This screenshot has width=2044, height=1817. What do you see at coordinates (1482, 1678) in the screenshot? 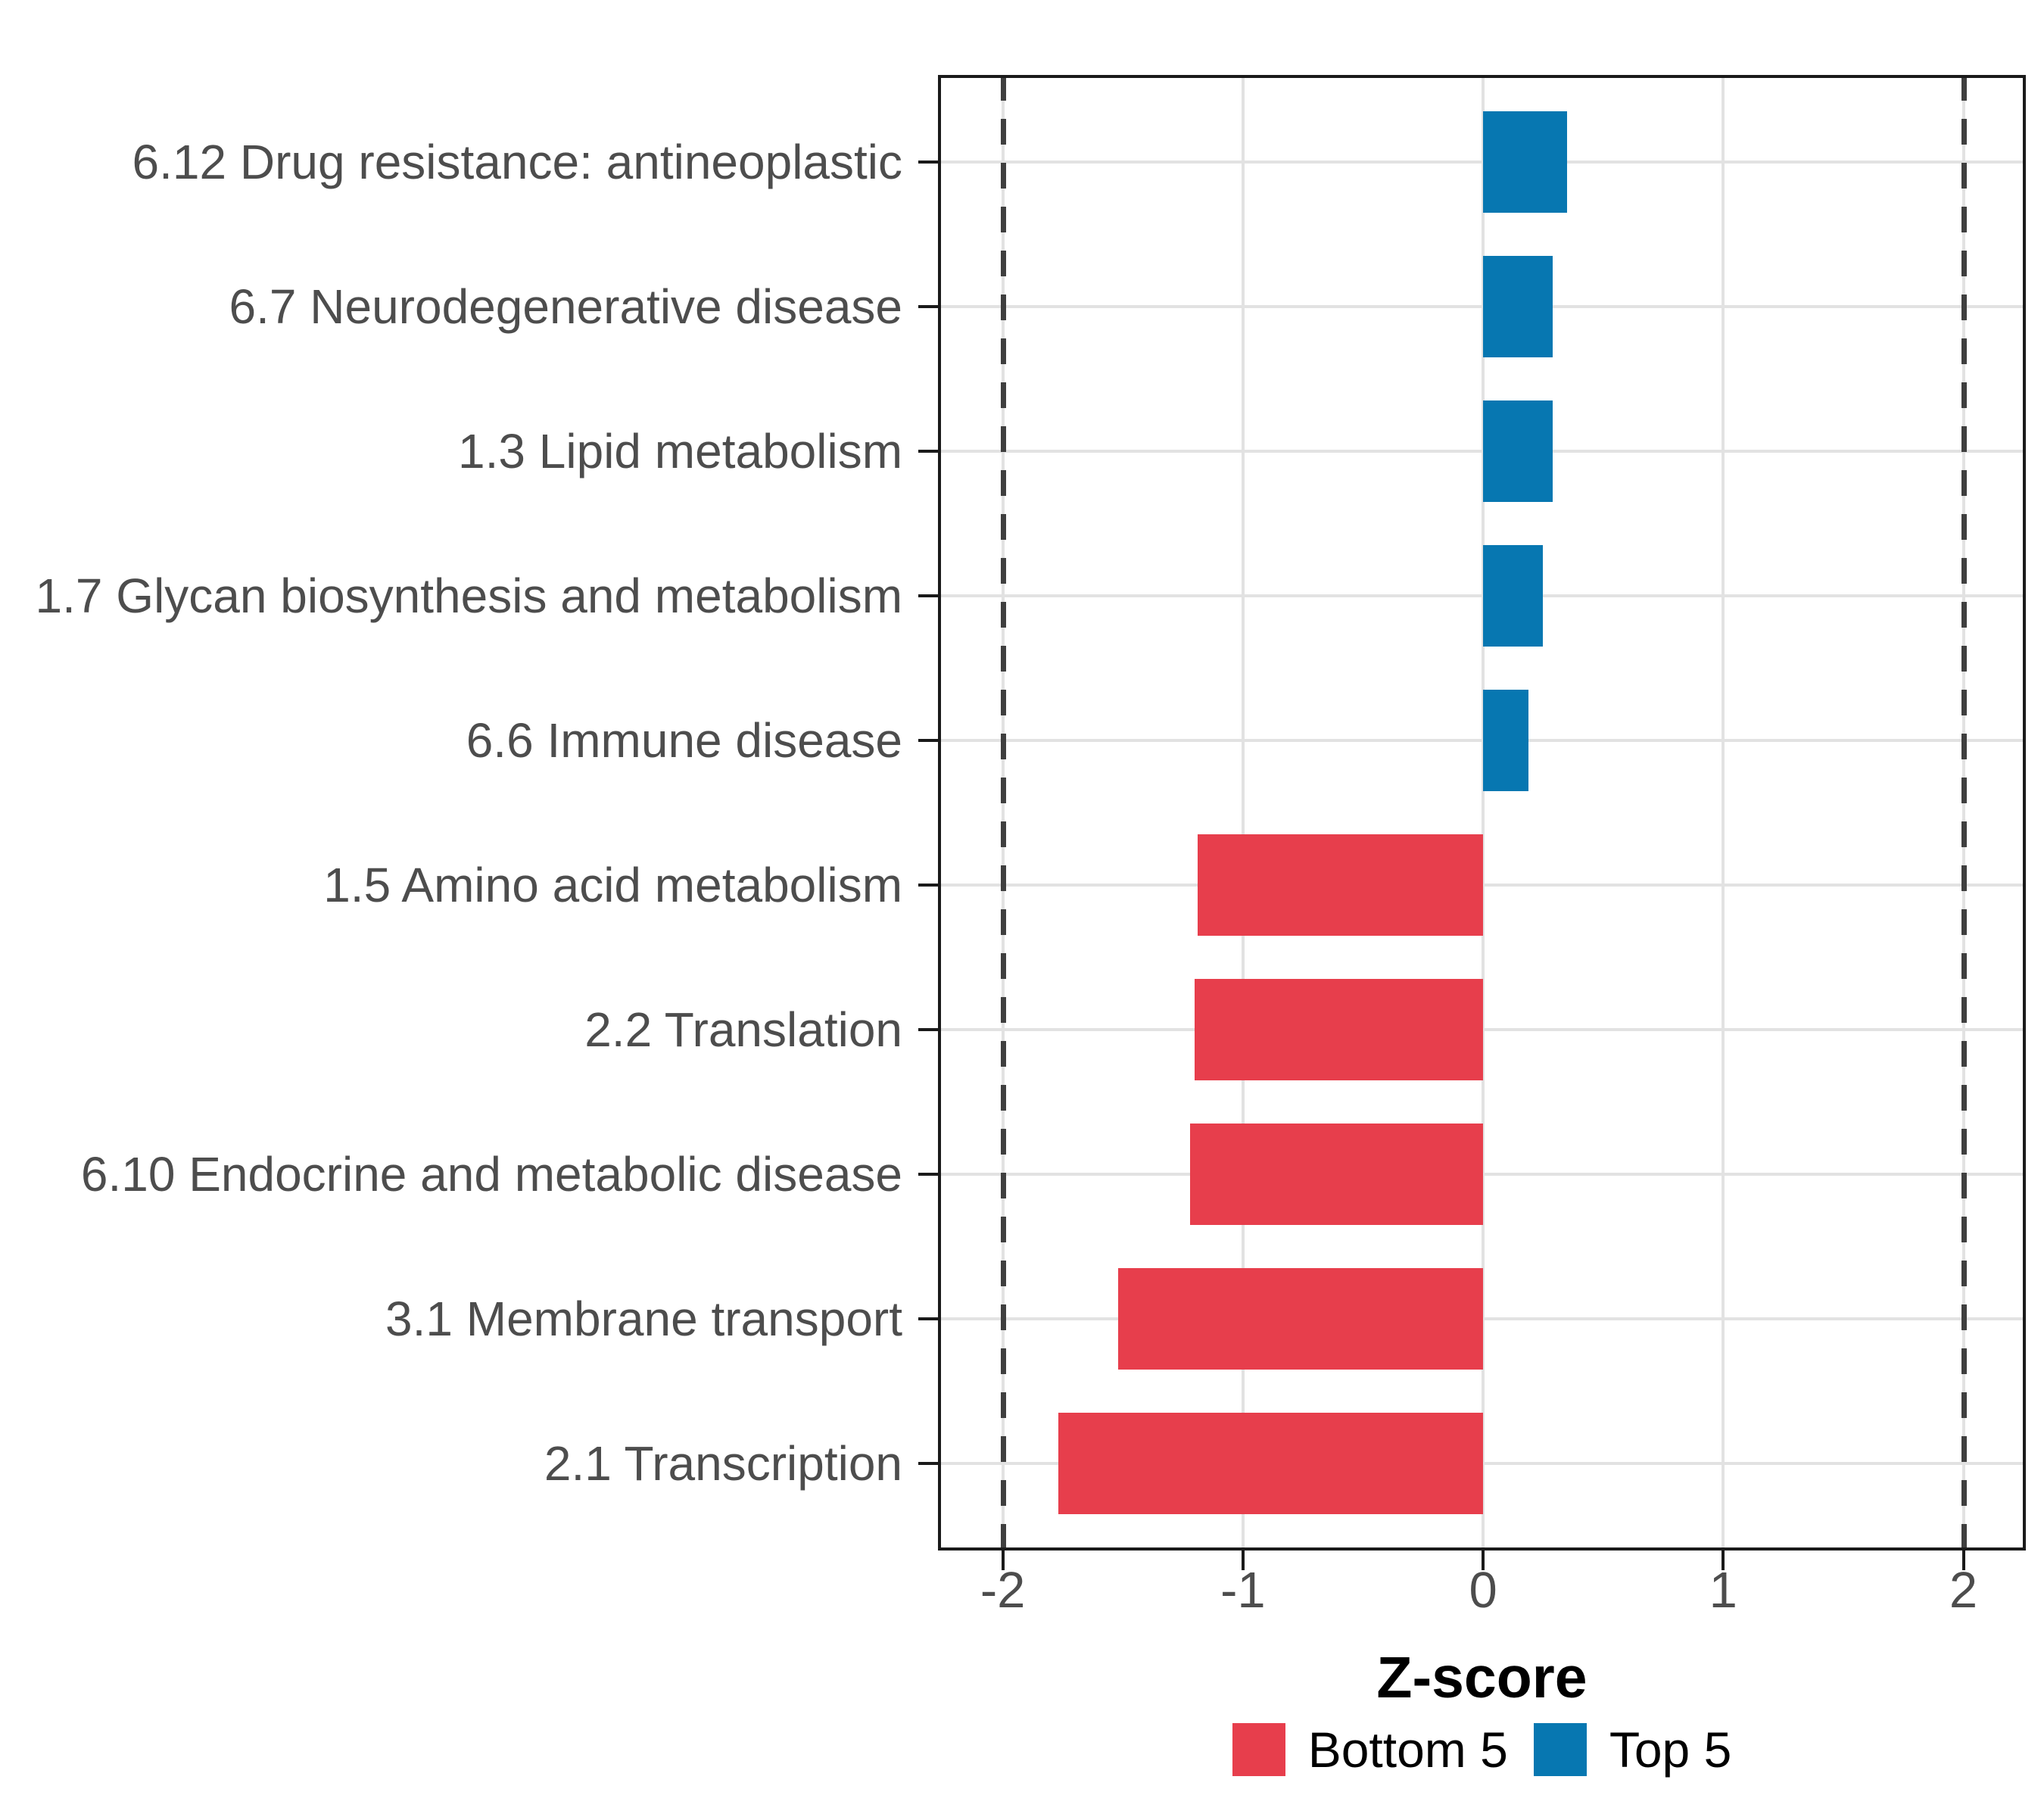
I see `x-axis-title: Z-score` at bounding box center [1482, 1678].